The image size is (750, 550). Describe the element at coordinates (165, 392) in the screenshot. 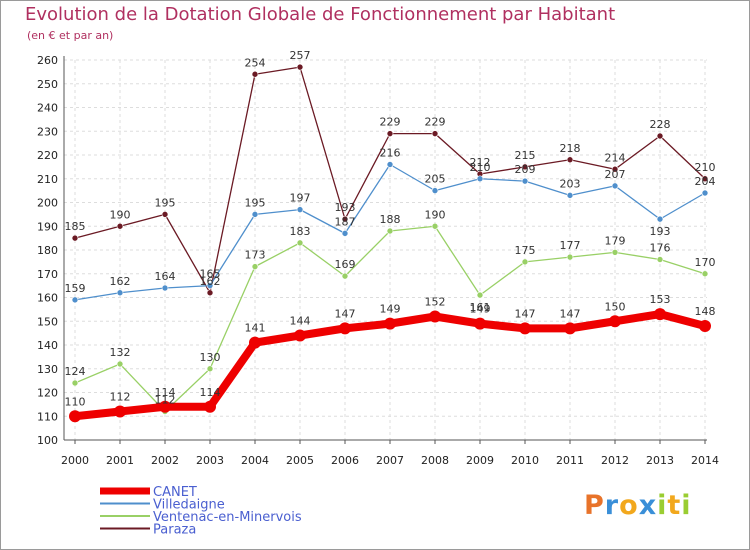

I see `data-label-canet-2002: 114` at that location.